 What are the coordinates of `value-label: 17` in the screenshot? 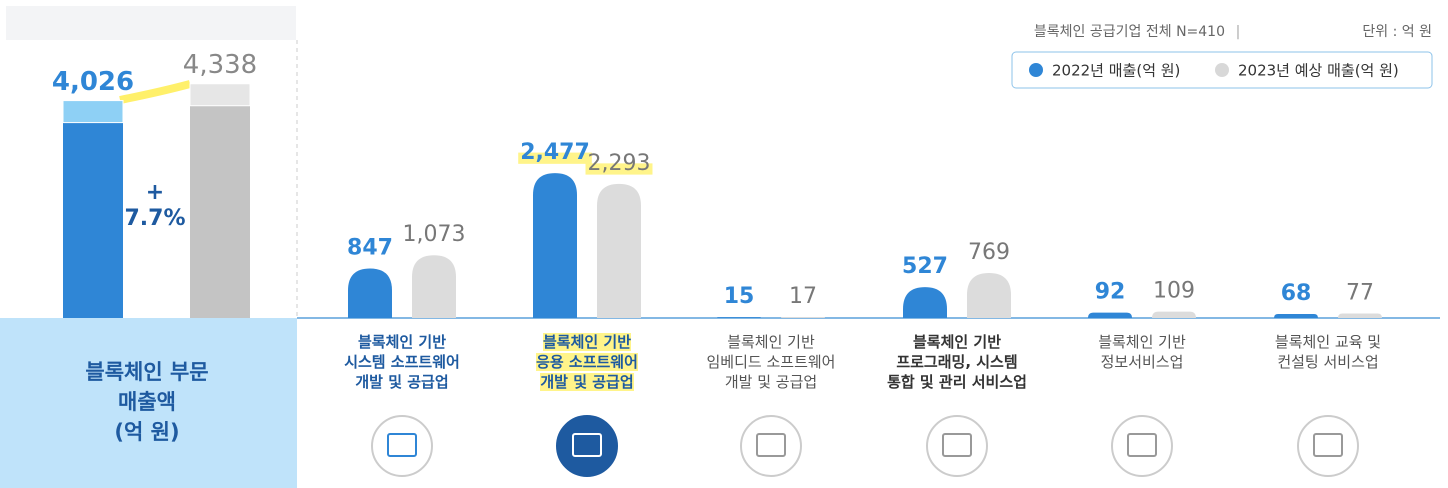 It's located at (803, 296).